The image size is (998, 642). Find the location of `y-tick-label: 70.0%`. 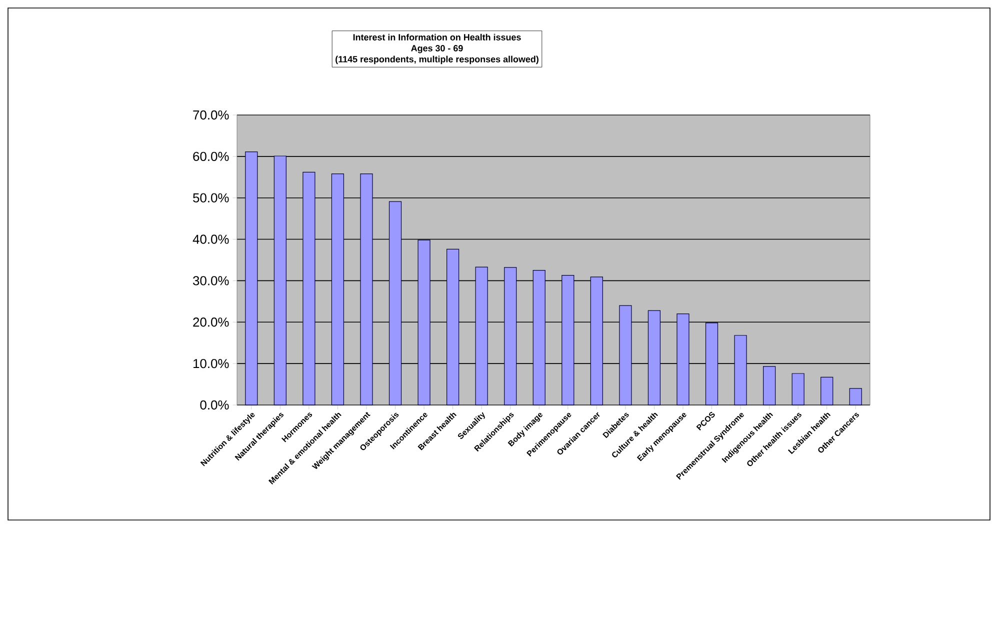

y-tick-label: 70.0% is located at coordinates (211, 115).